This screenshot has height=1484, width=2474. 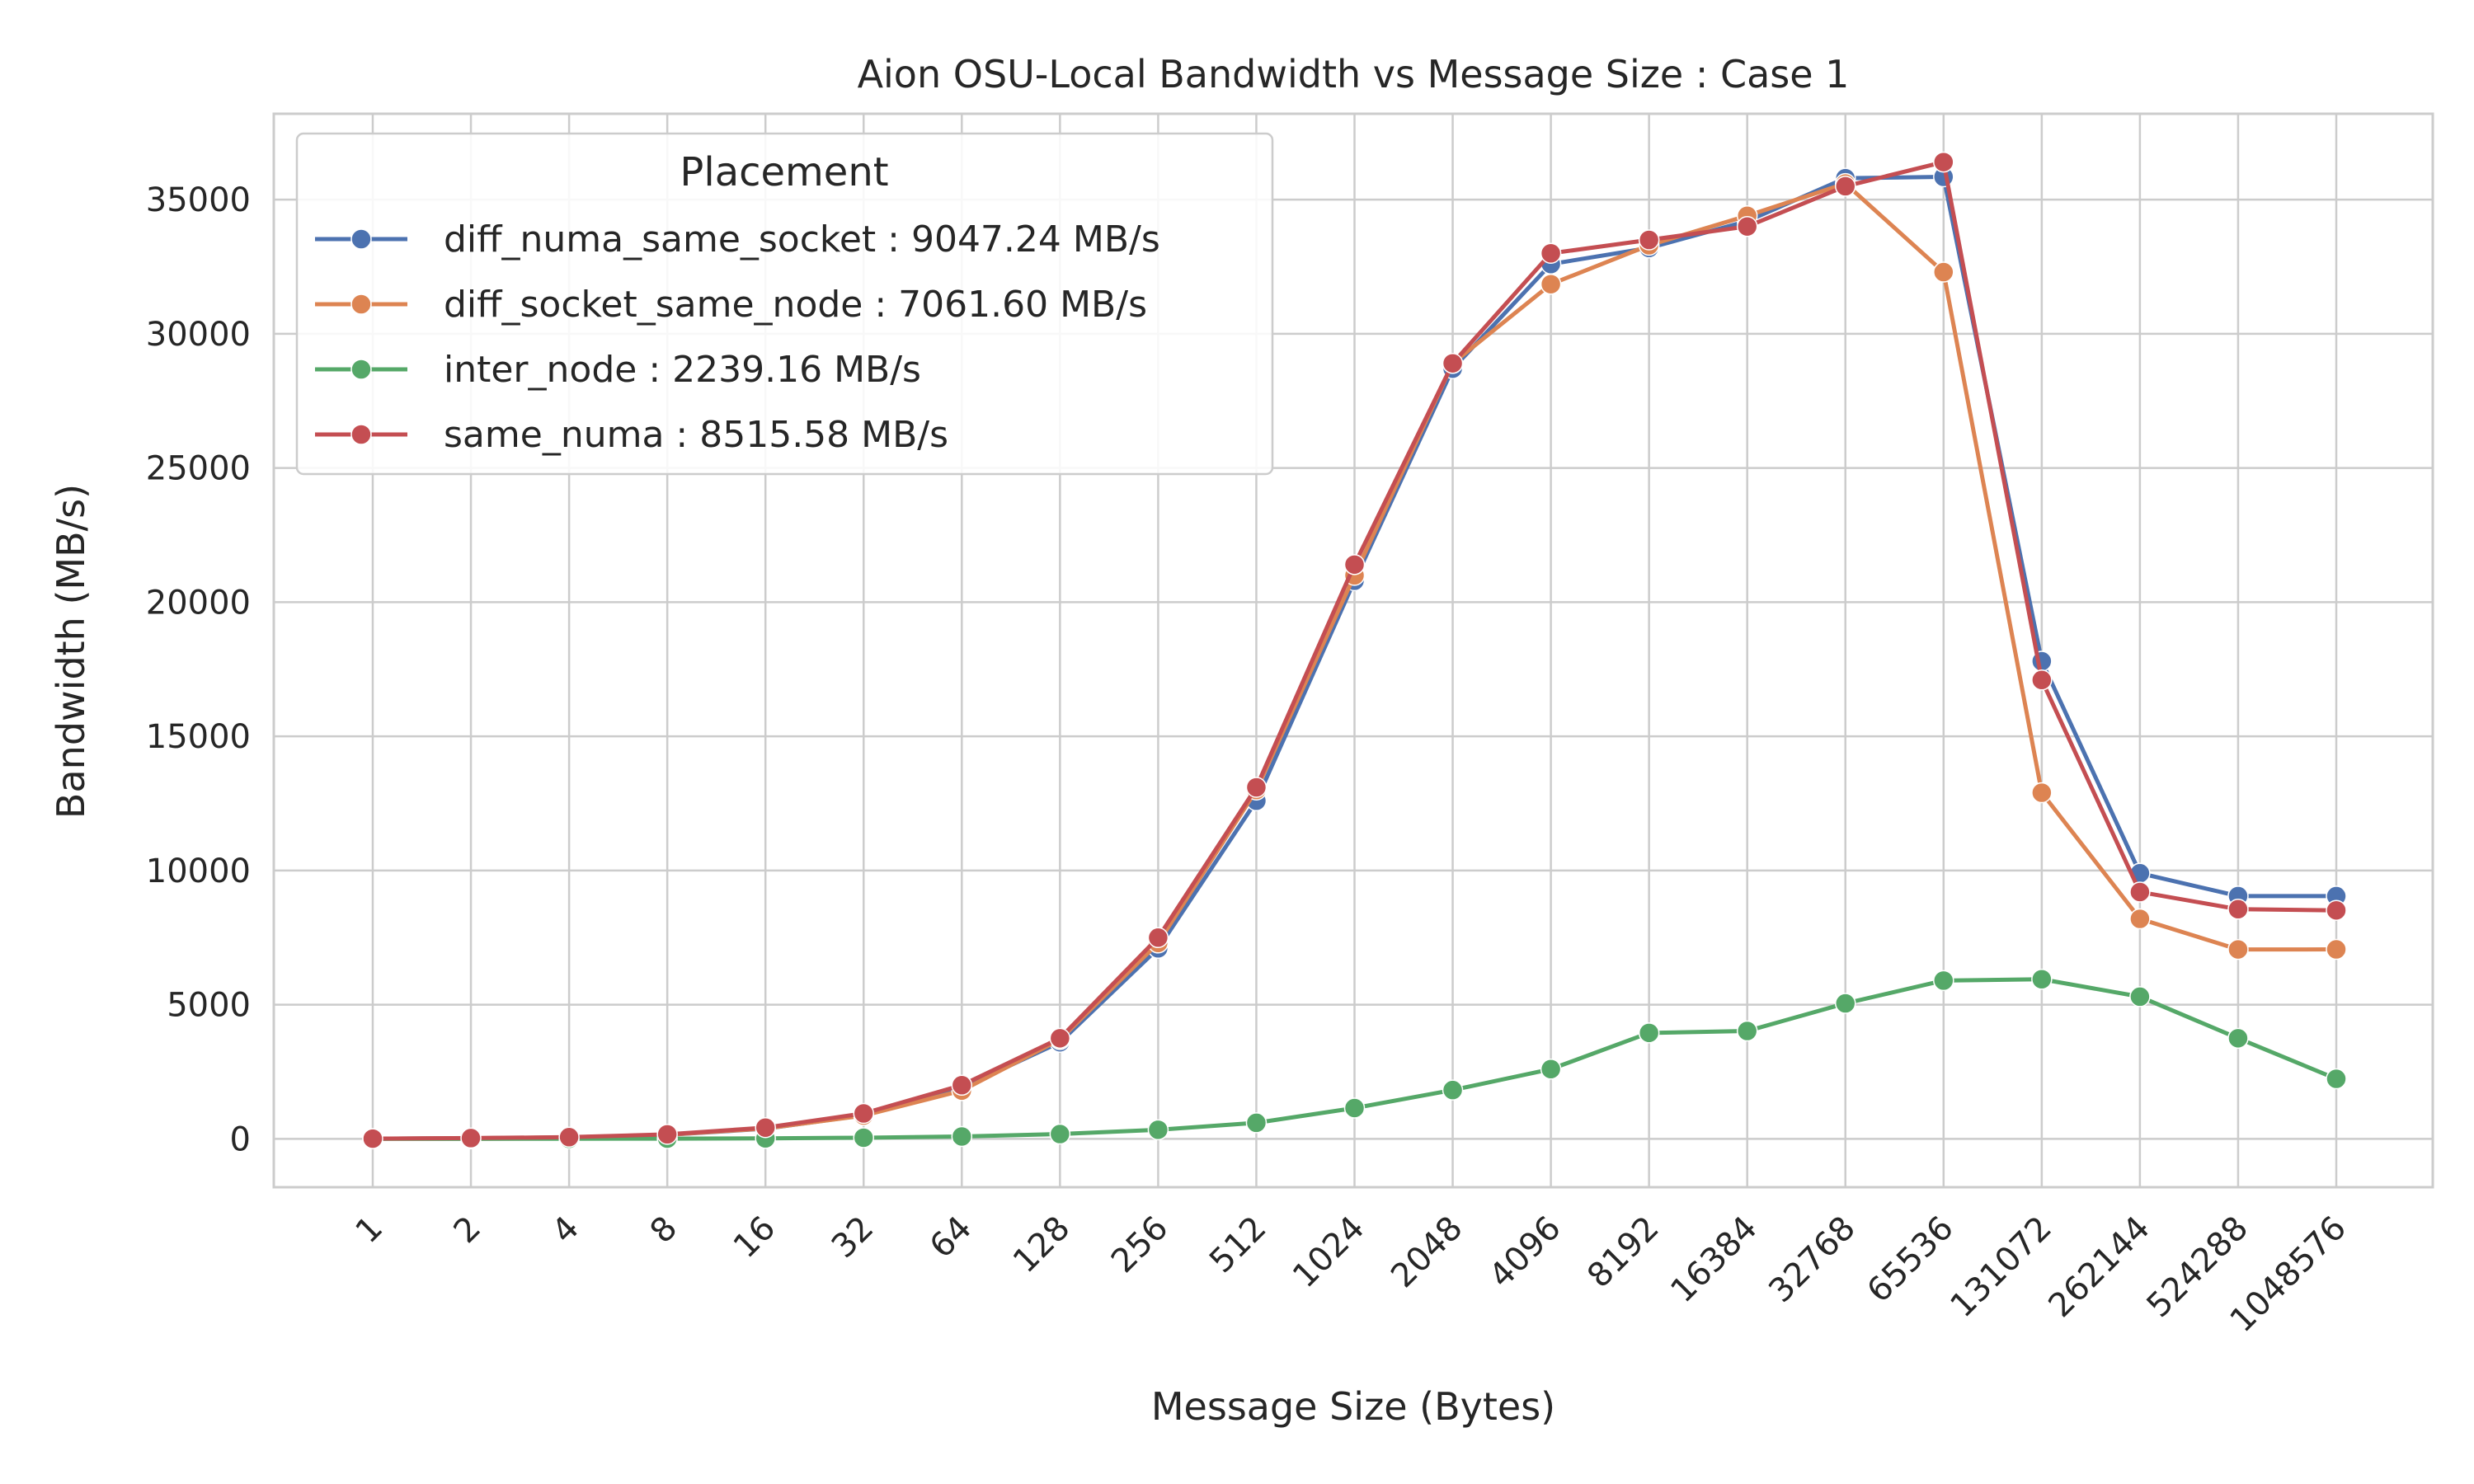 What do you see at coordinates (198, 603) in the screenshot?
I see `y-tick-label: 20000` at bounding box center [198, 603].